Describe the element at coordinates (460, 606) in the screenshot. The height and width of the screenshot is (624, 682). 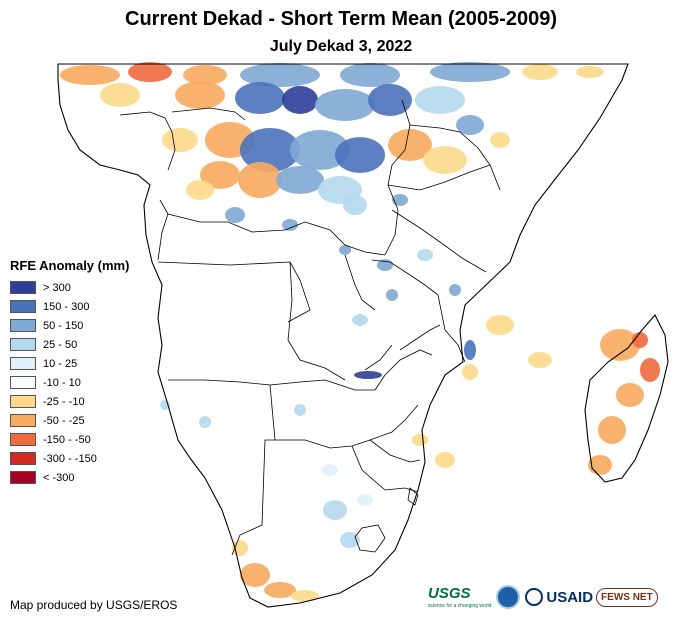
I see `usgs-tagline: science for a changing world` at that location.